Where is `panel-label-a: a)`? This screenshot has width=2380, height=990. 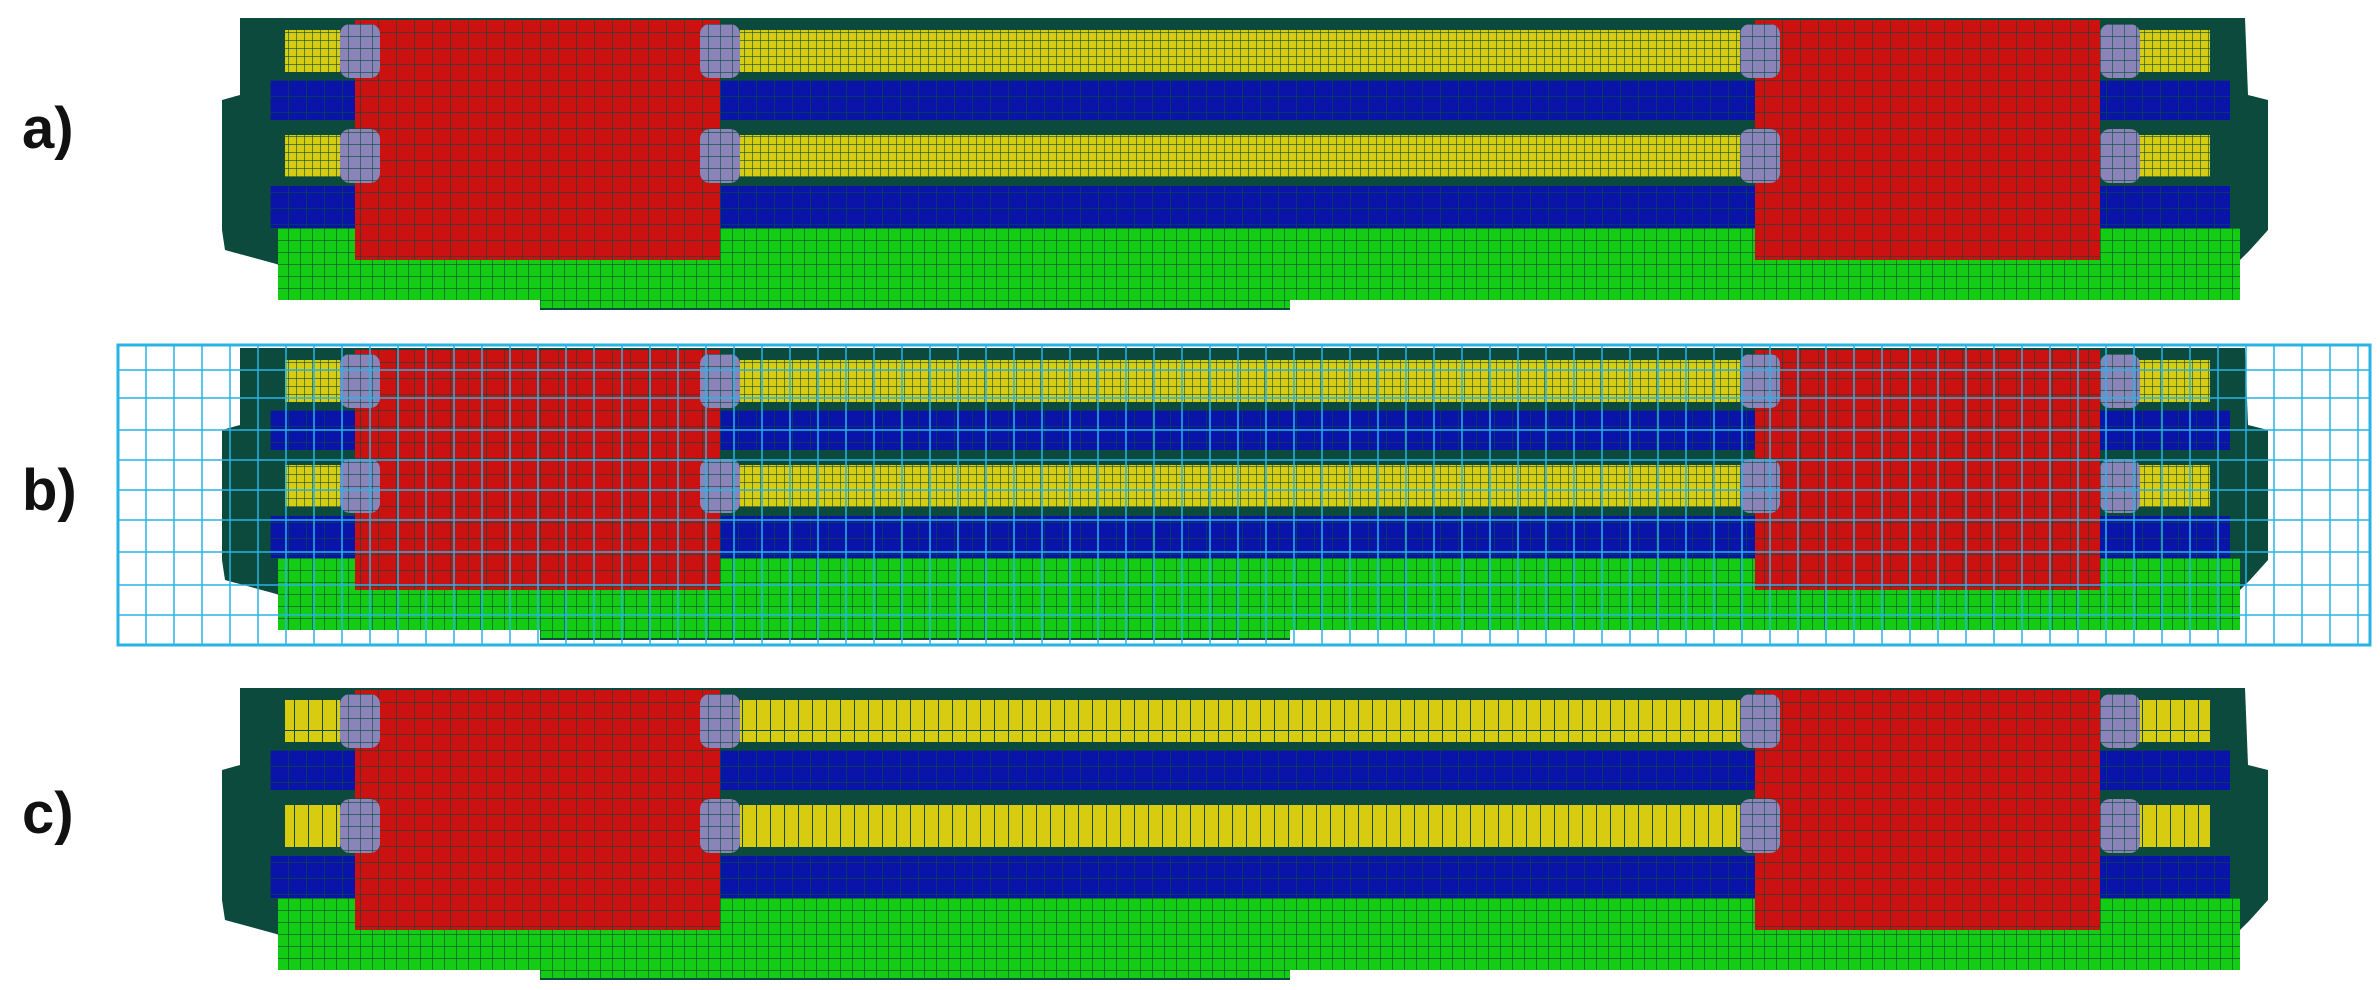 panel-label-a: a) is located at coordinates (48, 128).